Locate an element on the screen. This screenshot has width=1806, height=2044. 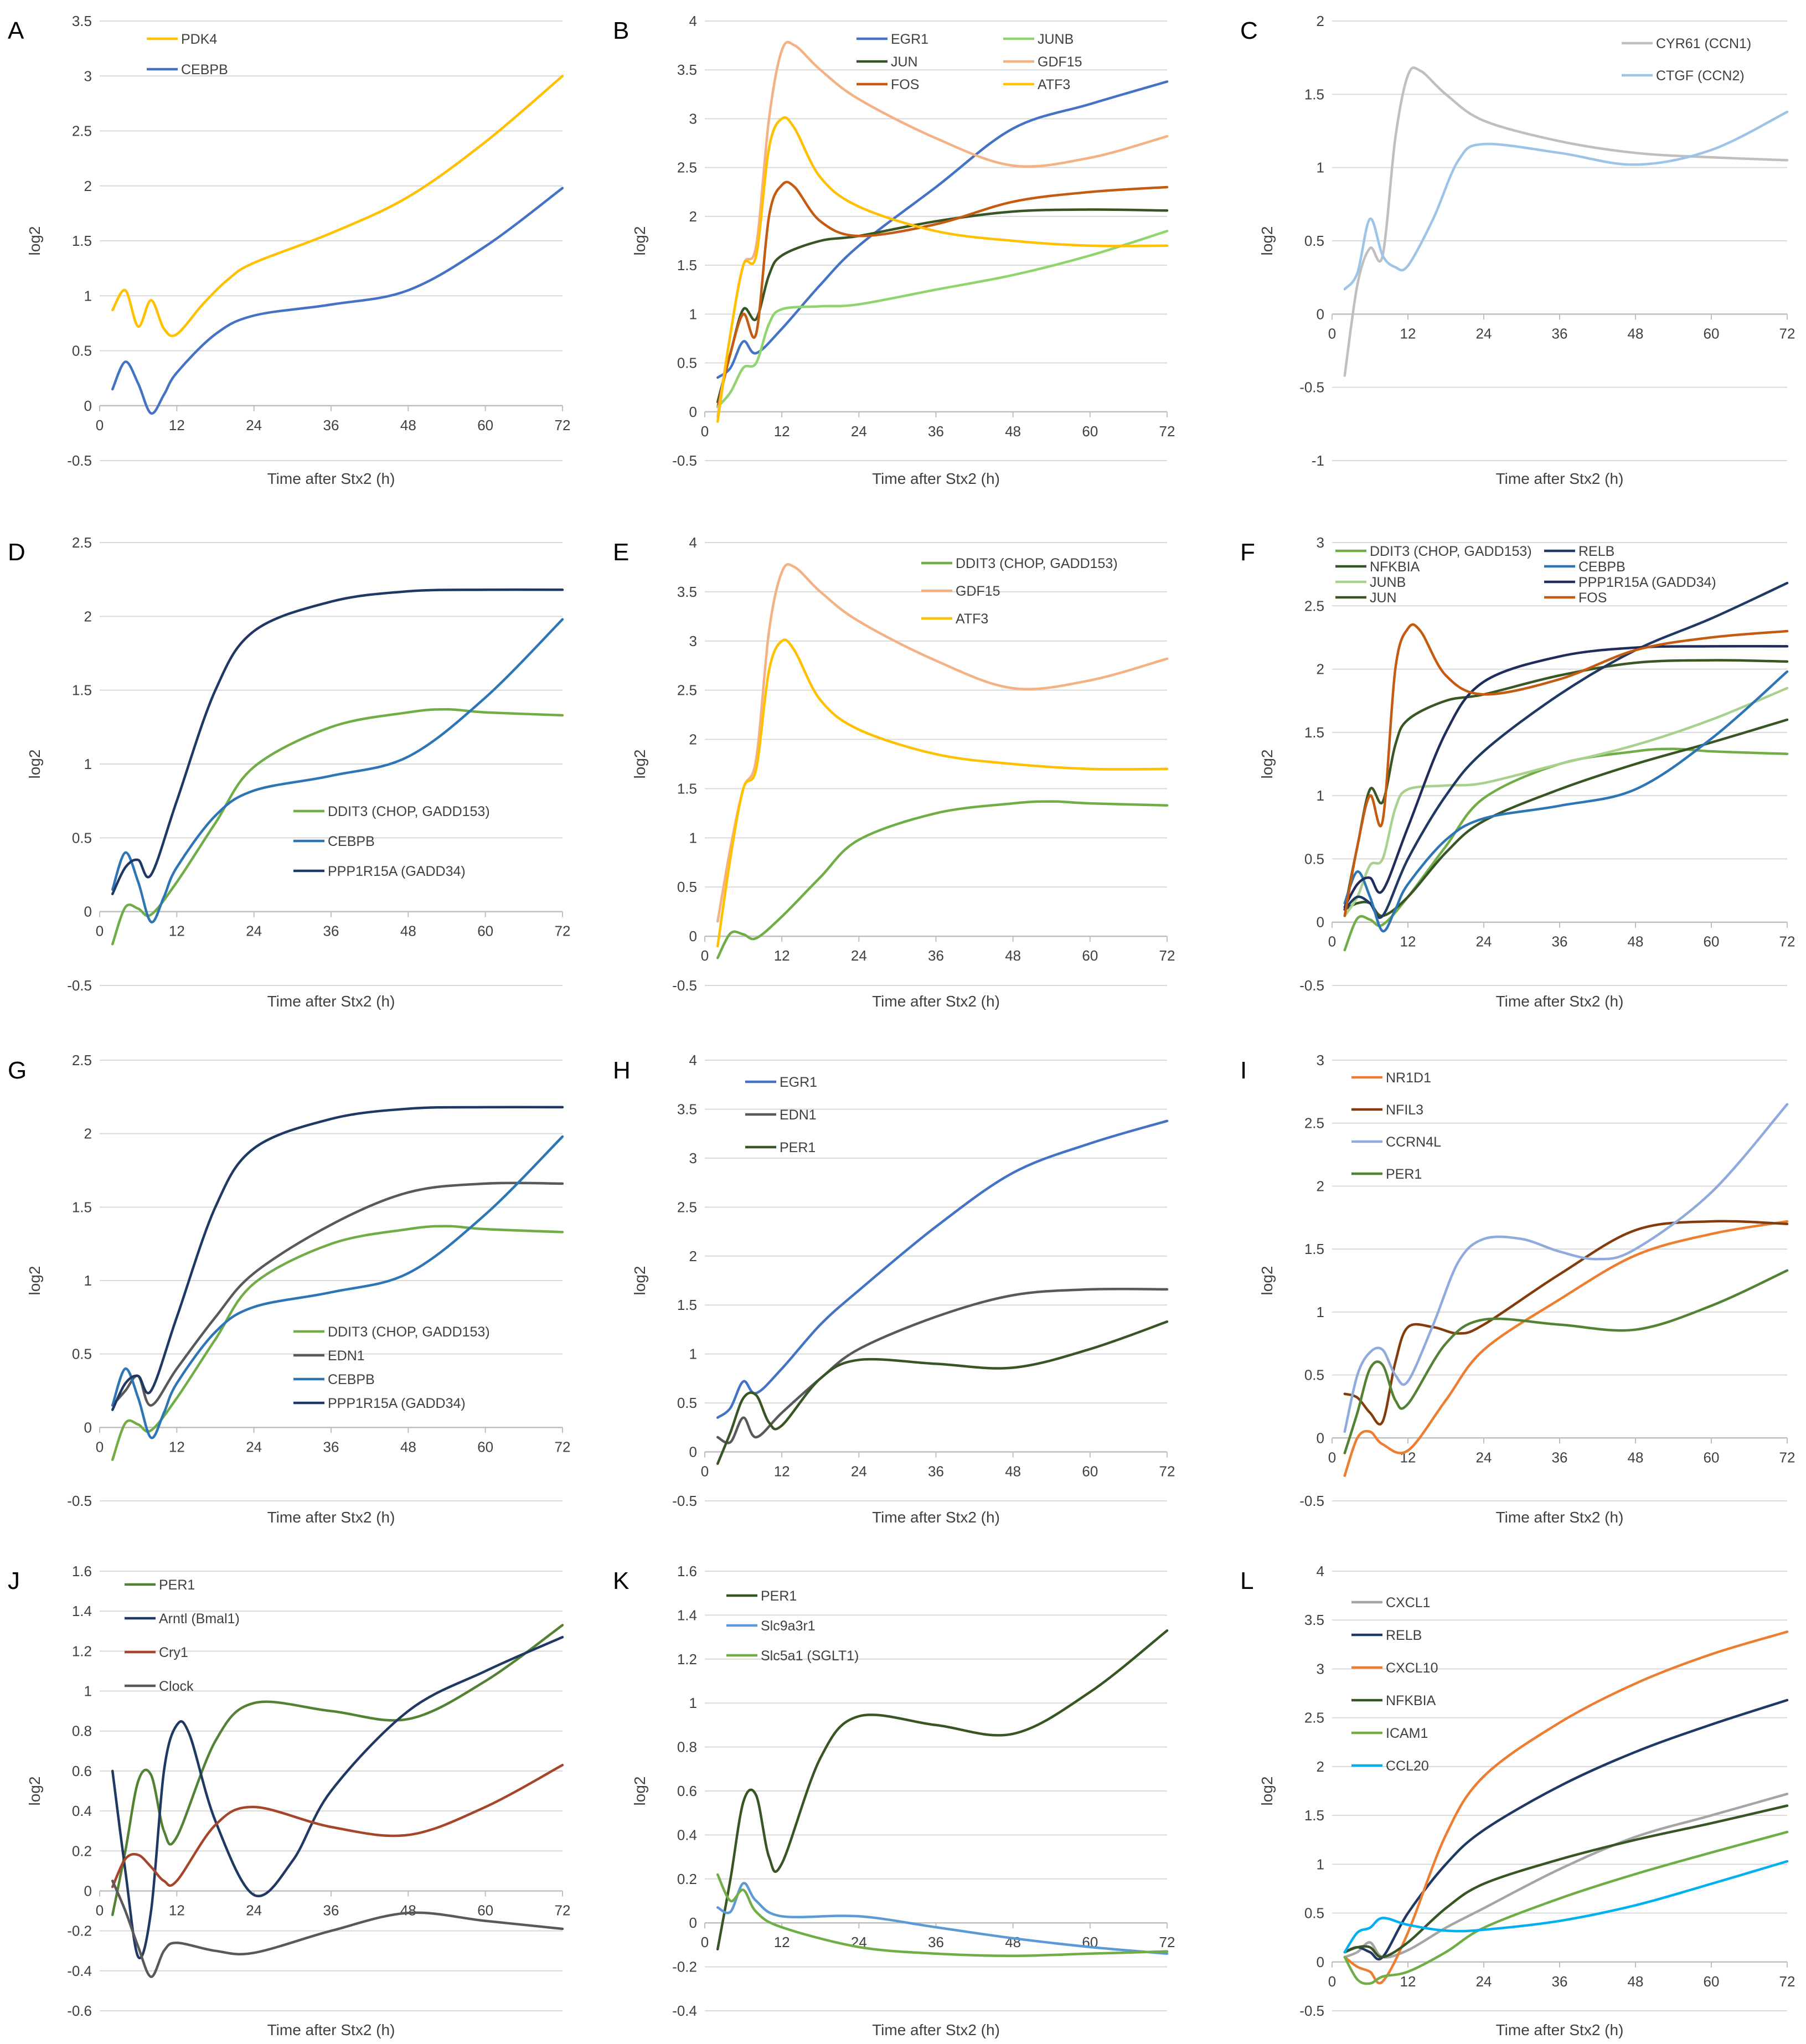
series-line-f-fos is located at coordinates (1566, 770).